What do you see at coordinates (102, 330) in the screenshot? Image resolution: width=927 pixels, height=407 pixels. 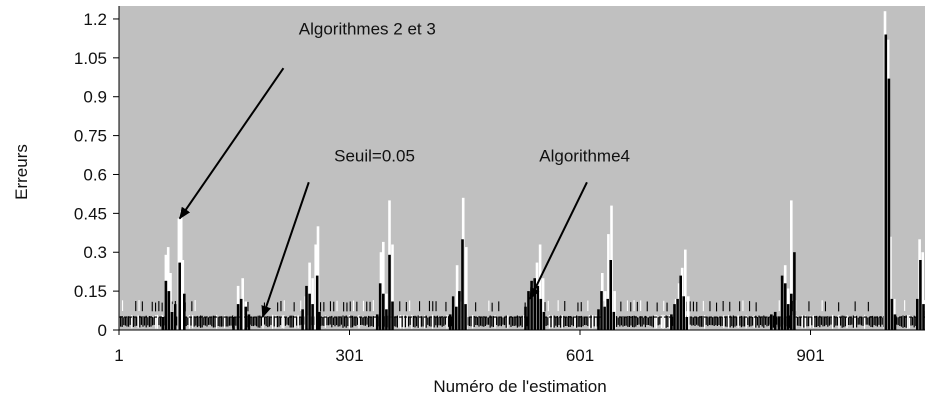 I see `y-tick-label: 0` at bounding box center [102, 330].